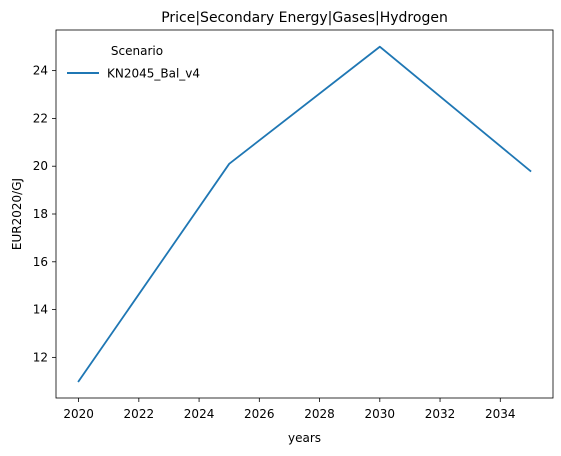 The width and height of the screenshot is (561, 456). I want to click on y-tick-label: 14, so click(40, 310).